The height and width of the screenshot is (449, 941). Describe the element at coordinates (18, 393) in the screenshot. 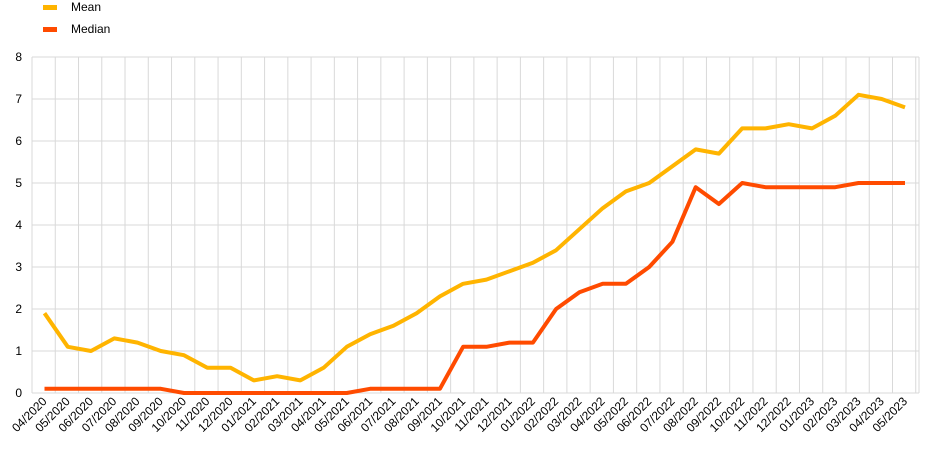

I see `y-tick-label: 0` at that location.